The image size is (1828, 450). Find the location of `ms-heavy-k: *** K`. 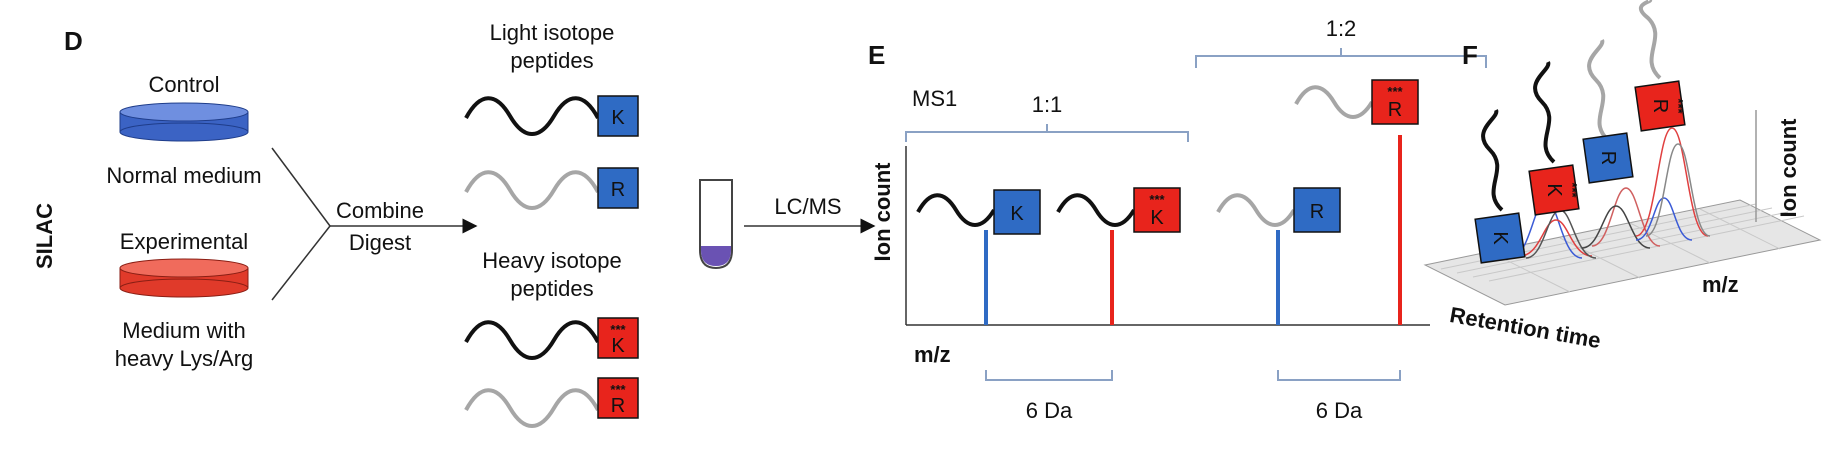

ms-heavy-k: *** K is located at coordinates (1118, 210).